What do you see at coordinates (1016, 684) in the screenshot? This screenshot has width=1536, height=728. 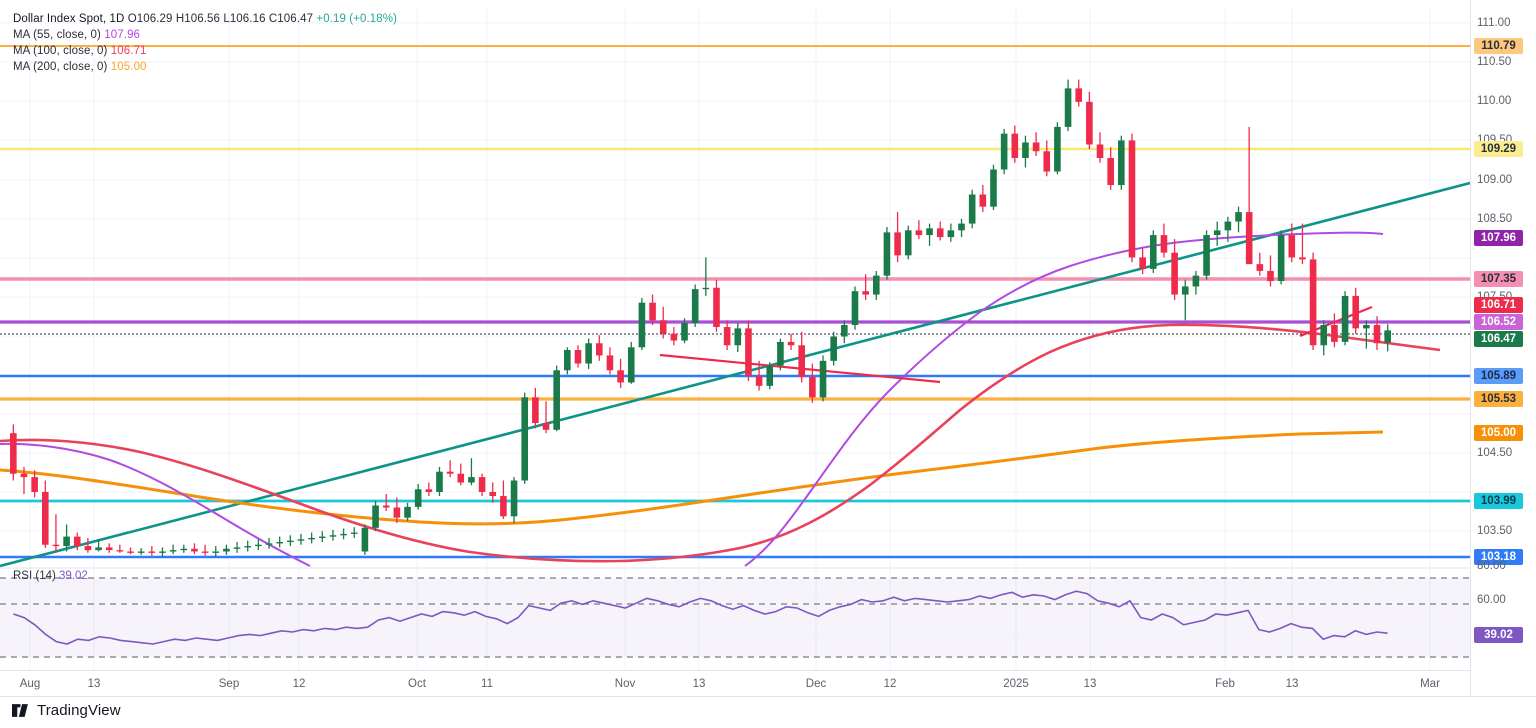 I see `time-axis-label: 2025` at bounding box center [1016, 684].